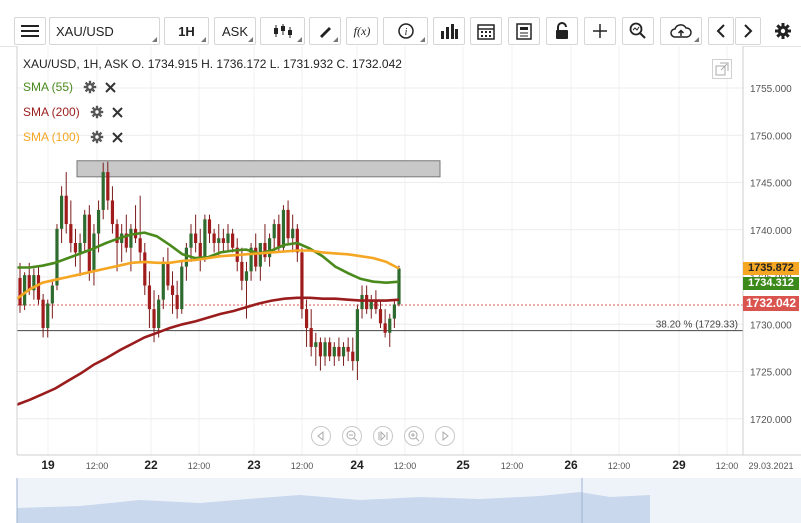 This screenshot has height=523, width=801. Describe the element at coordinates (486, 31) in the screenshot. I see `calendar-button` at that location.